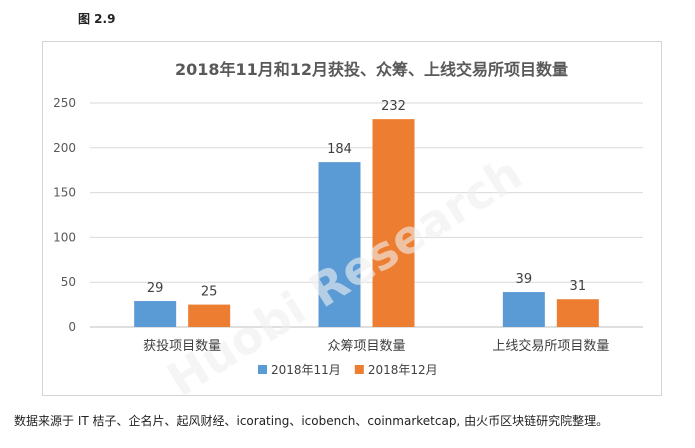 This screenshot has height=448, width=695. Describe the element at coordinates (393, 106) in the screenshot. I see `data-label: 232` at that location.